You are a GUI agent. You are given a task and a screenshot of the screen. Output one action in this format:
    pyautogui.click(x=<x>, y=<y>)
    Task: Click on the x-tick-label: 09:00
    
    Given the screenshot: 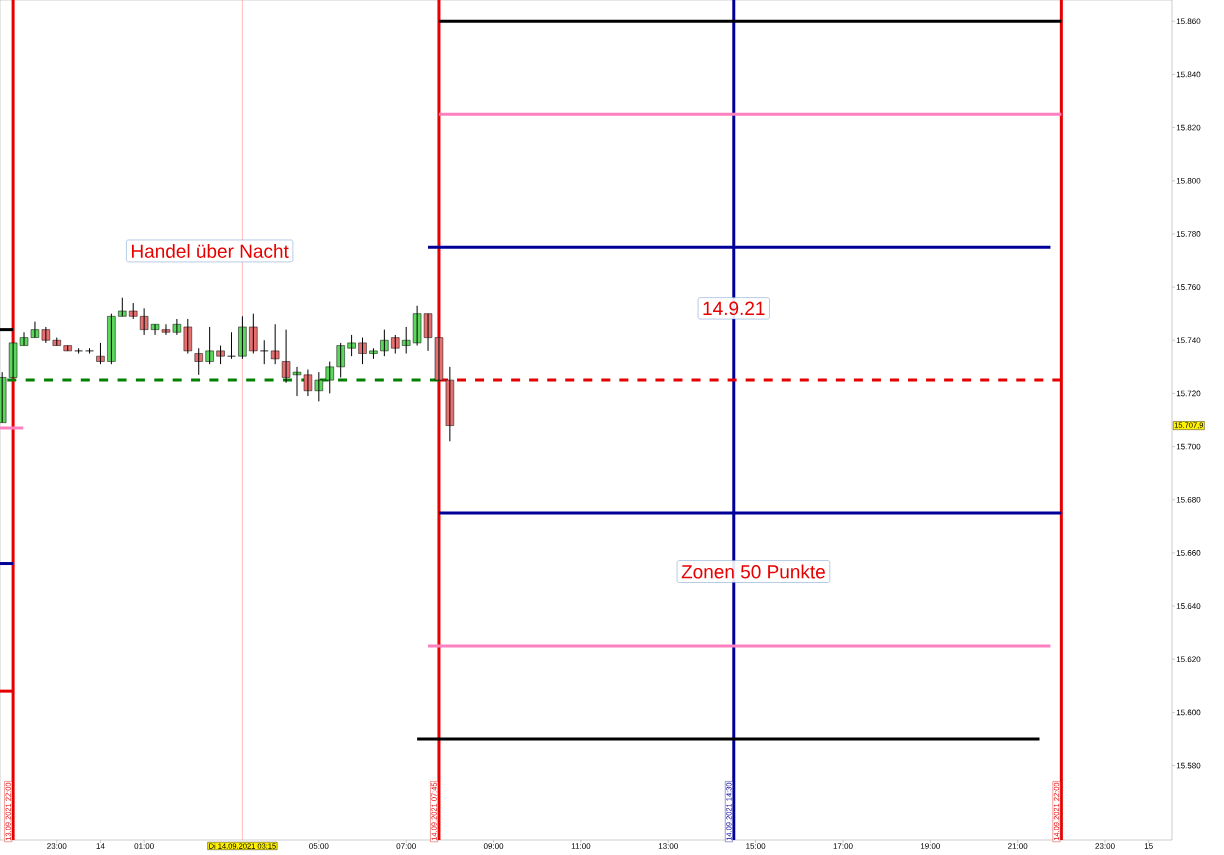 What is the action you would take?
    pyautogui.click(x=493, y=846)
    